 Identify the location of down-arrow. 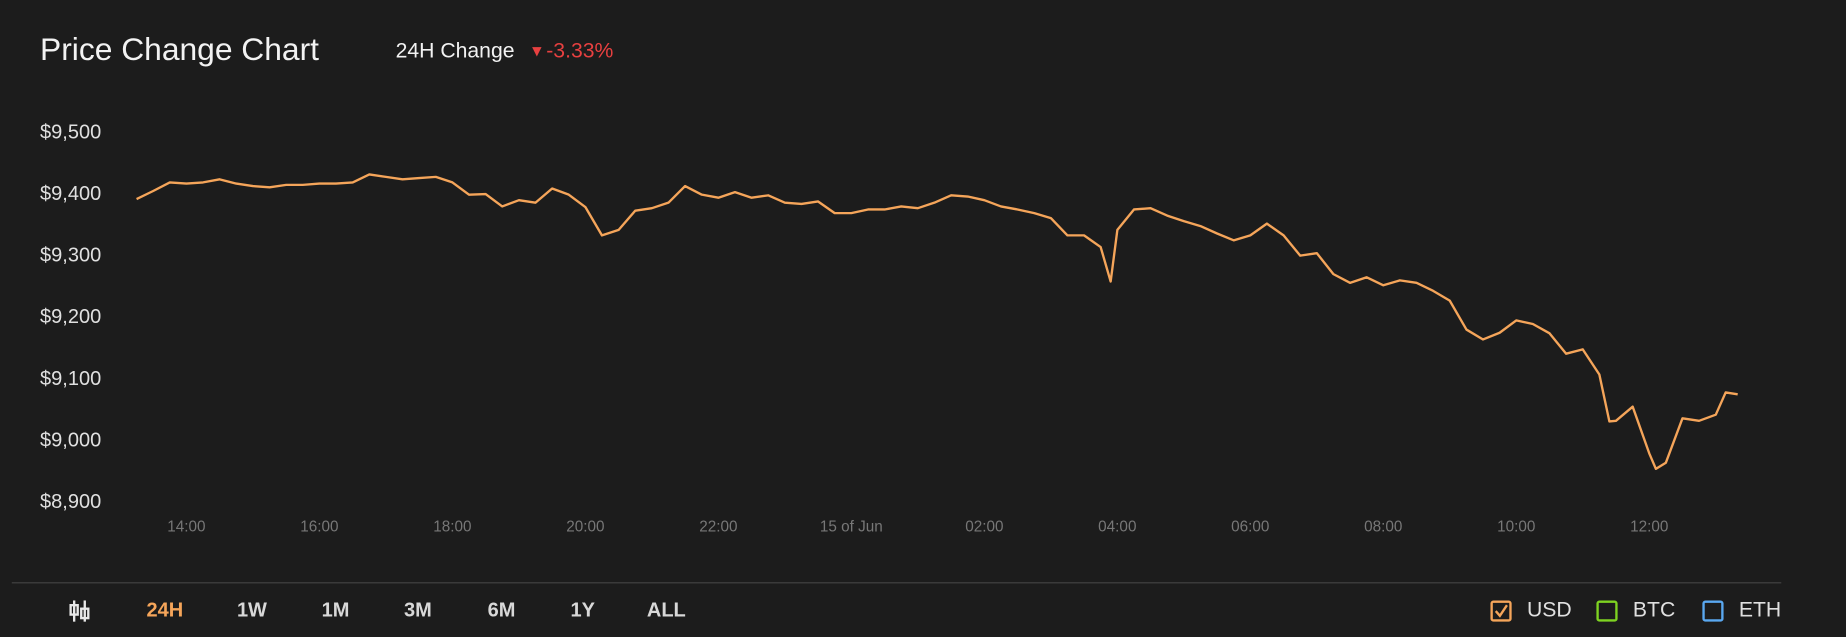
(537, 52).